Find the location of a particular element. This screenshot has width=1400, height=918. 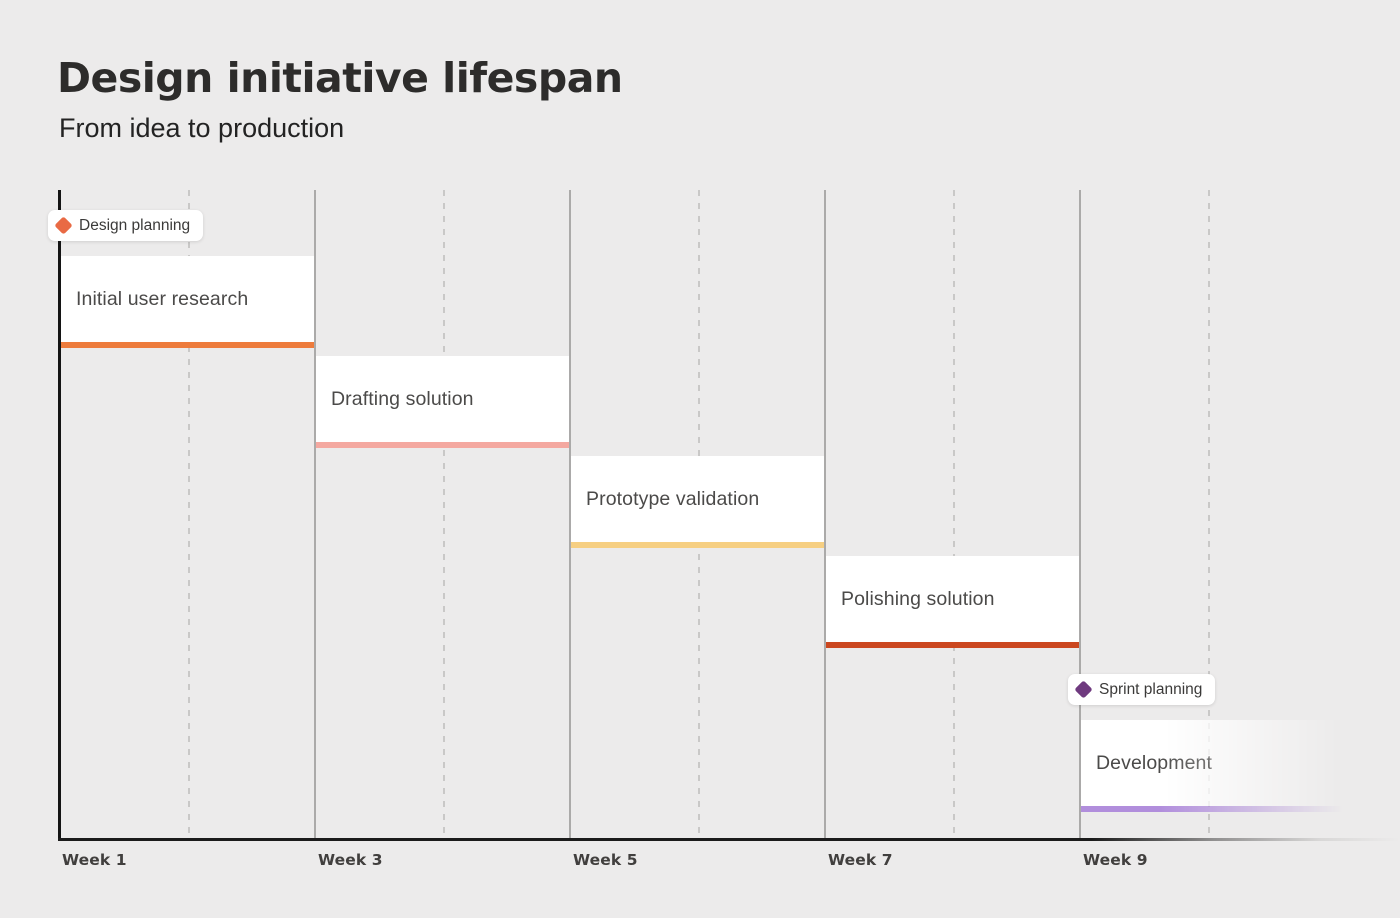

y-axis-line is located at coordinates (59, 515).